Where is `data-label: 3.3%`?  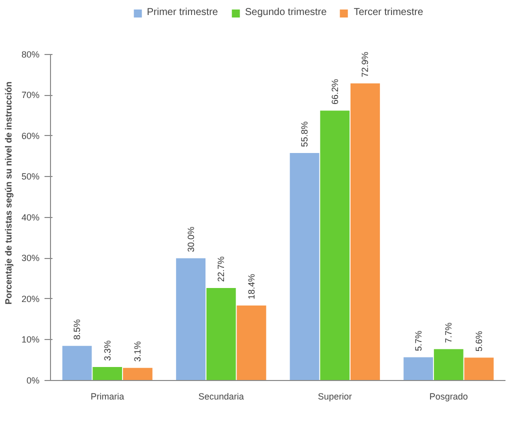 data-label: 3.3% is located at coordinates (107, 350).